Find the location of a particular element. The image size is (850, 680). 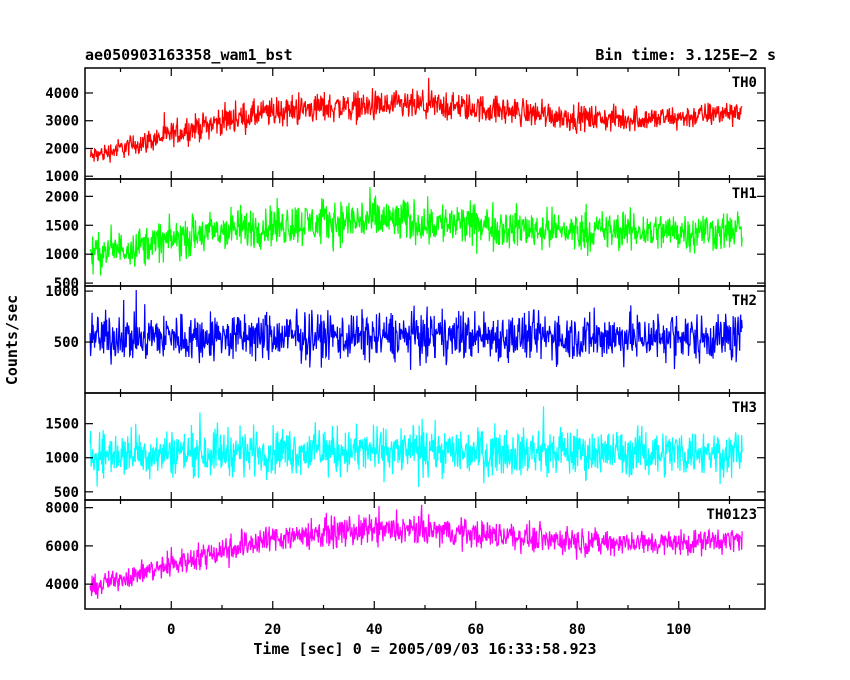

panel-label: TH0123 is located at coordinates (731, 515).